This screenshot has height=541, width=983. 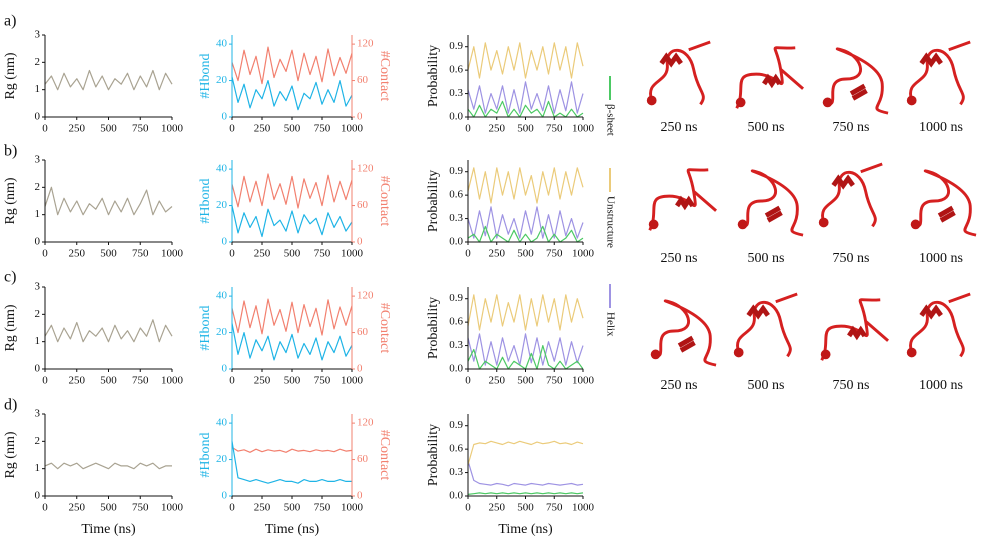 I want to click on x-axis-label: Time (ns), so click(x=525, y=529).